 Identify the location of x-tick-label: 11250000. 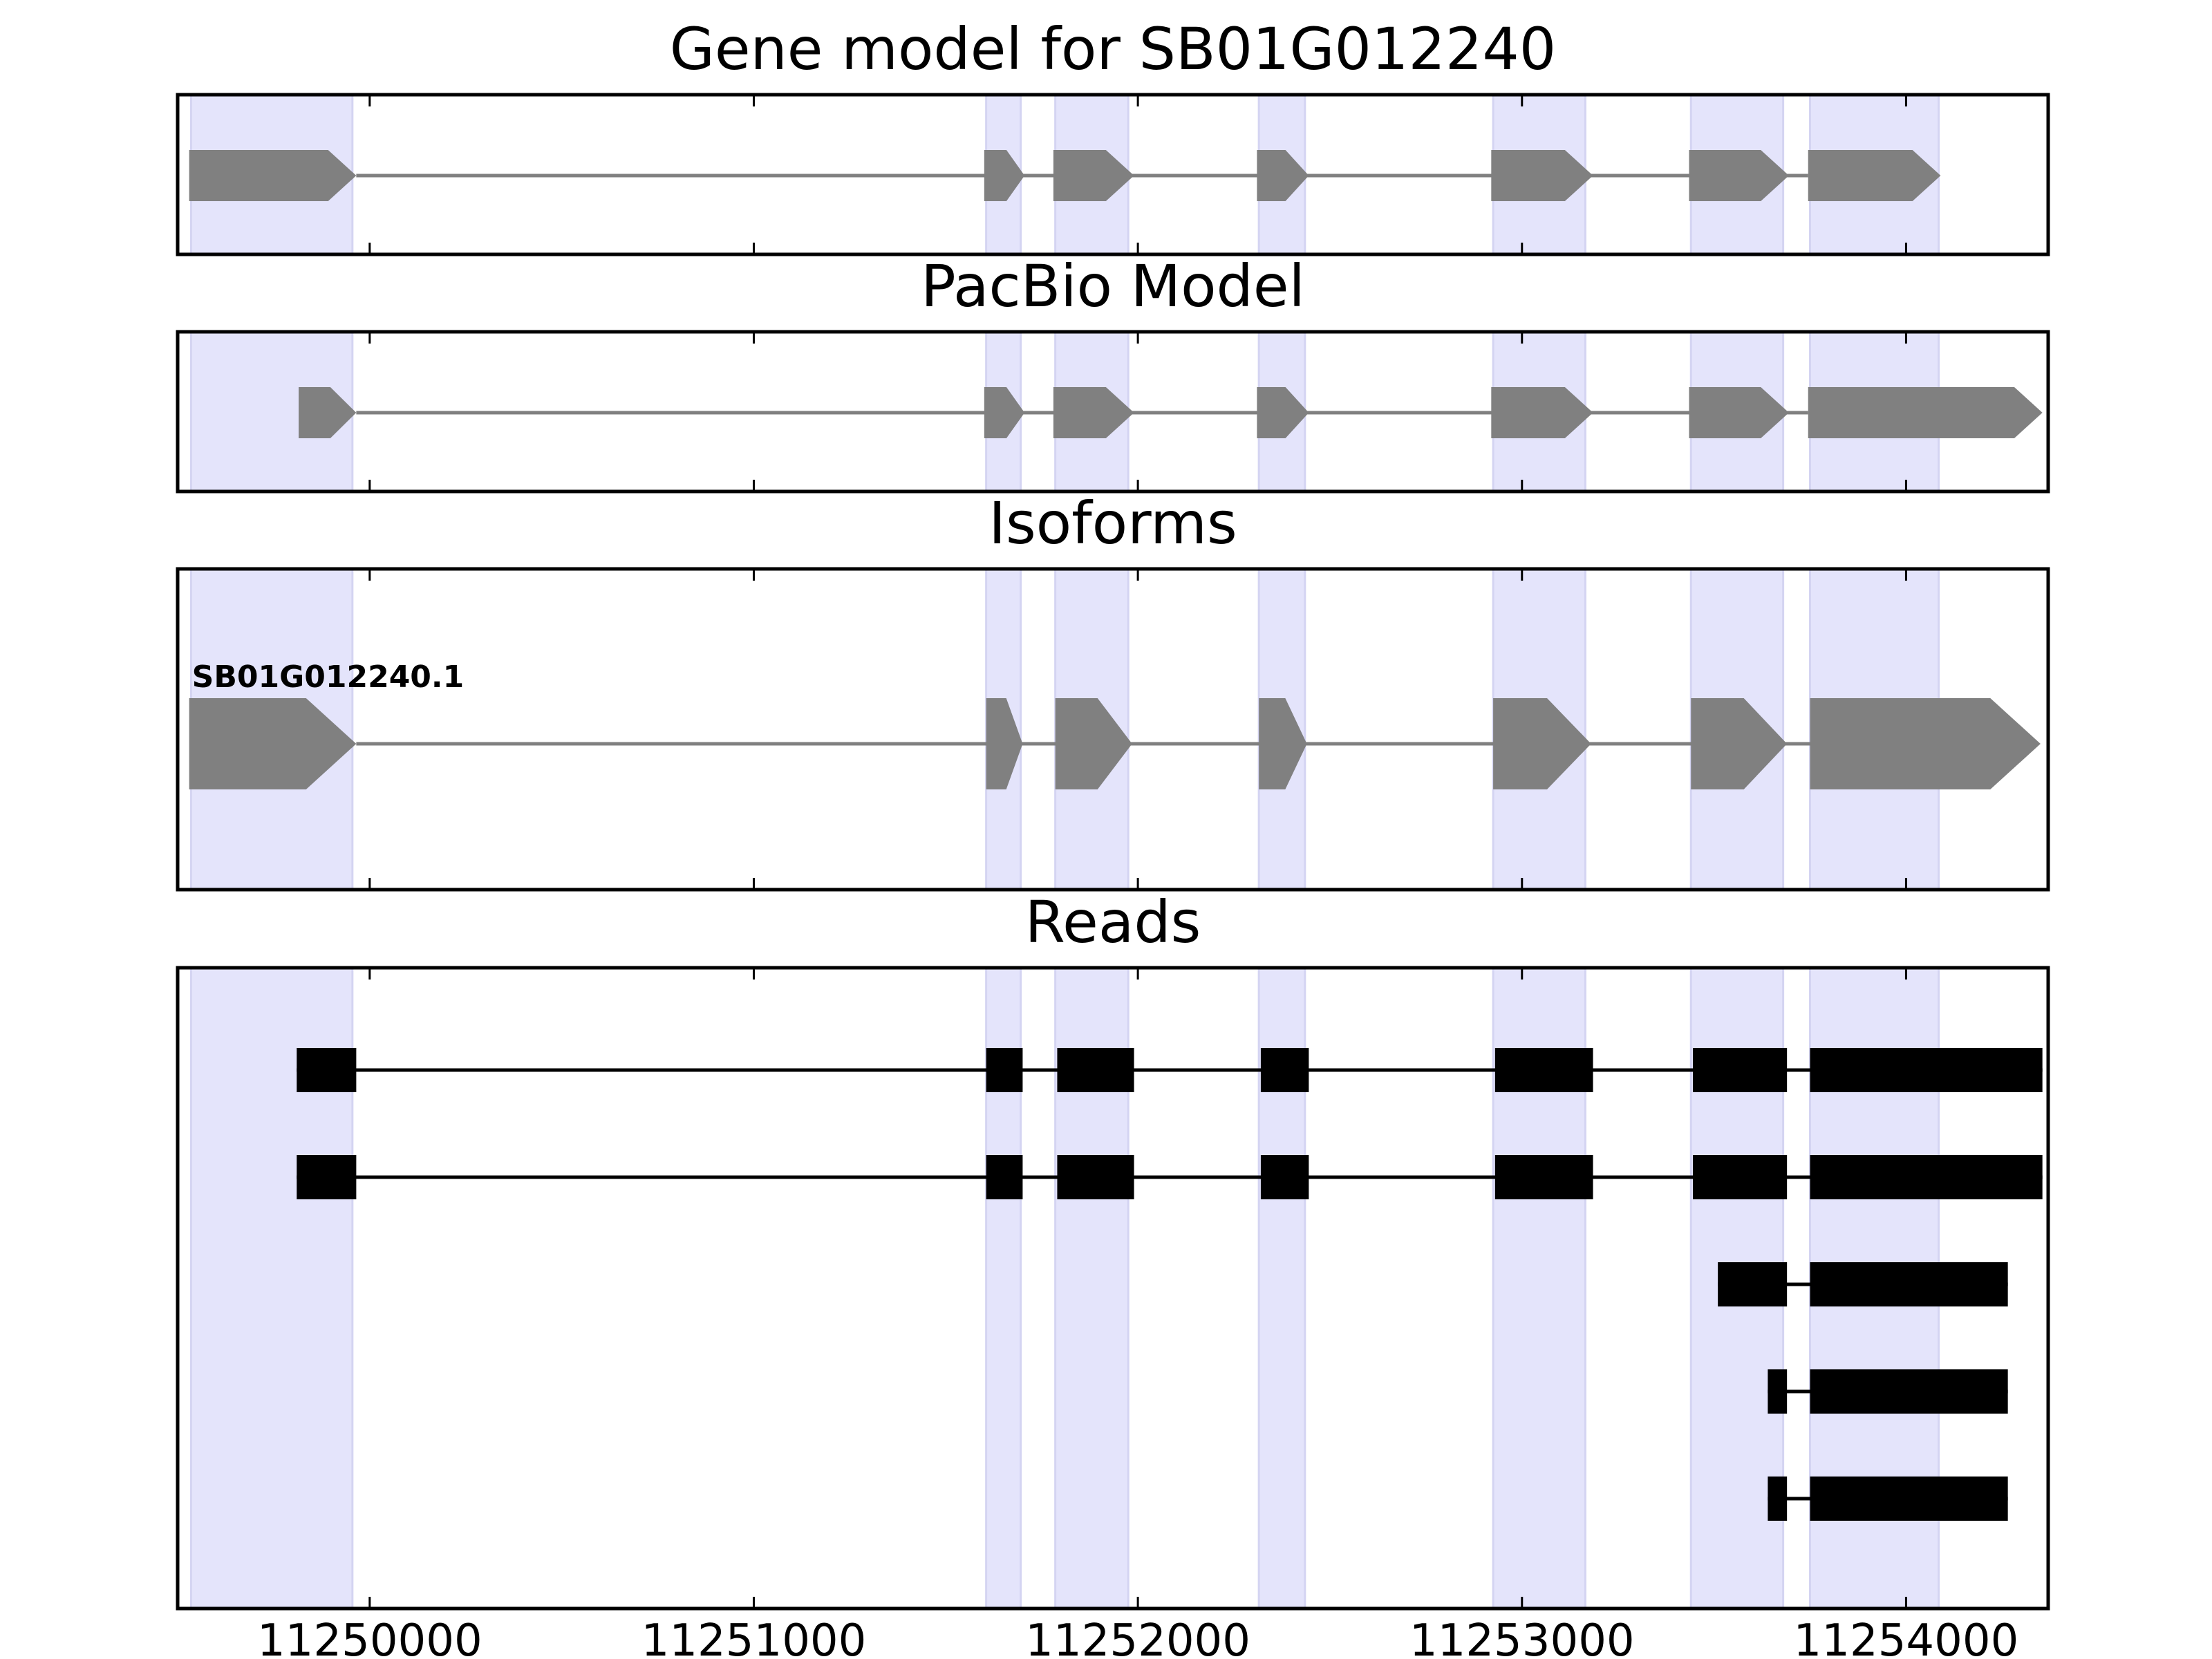
(370, 1637).